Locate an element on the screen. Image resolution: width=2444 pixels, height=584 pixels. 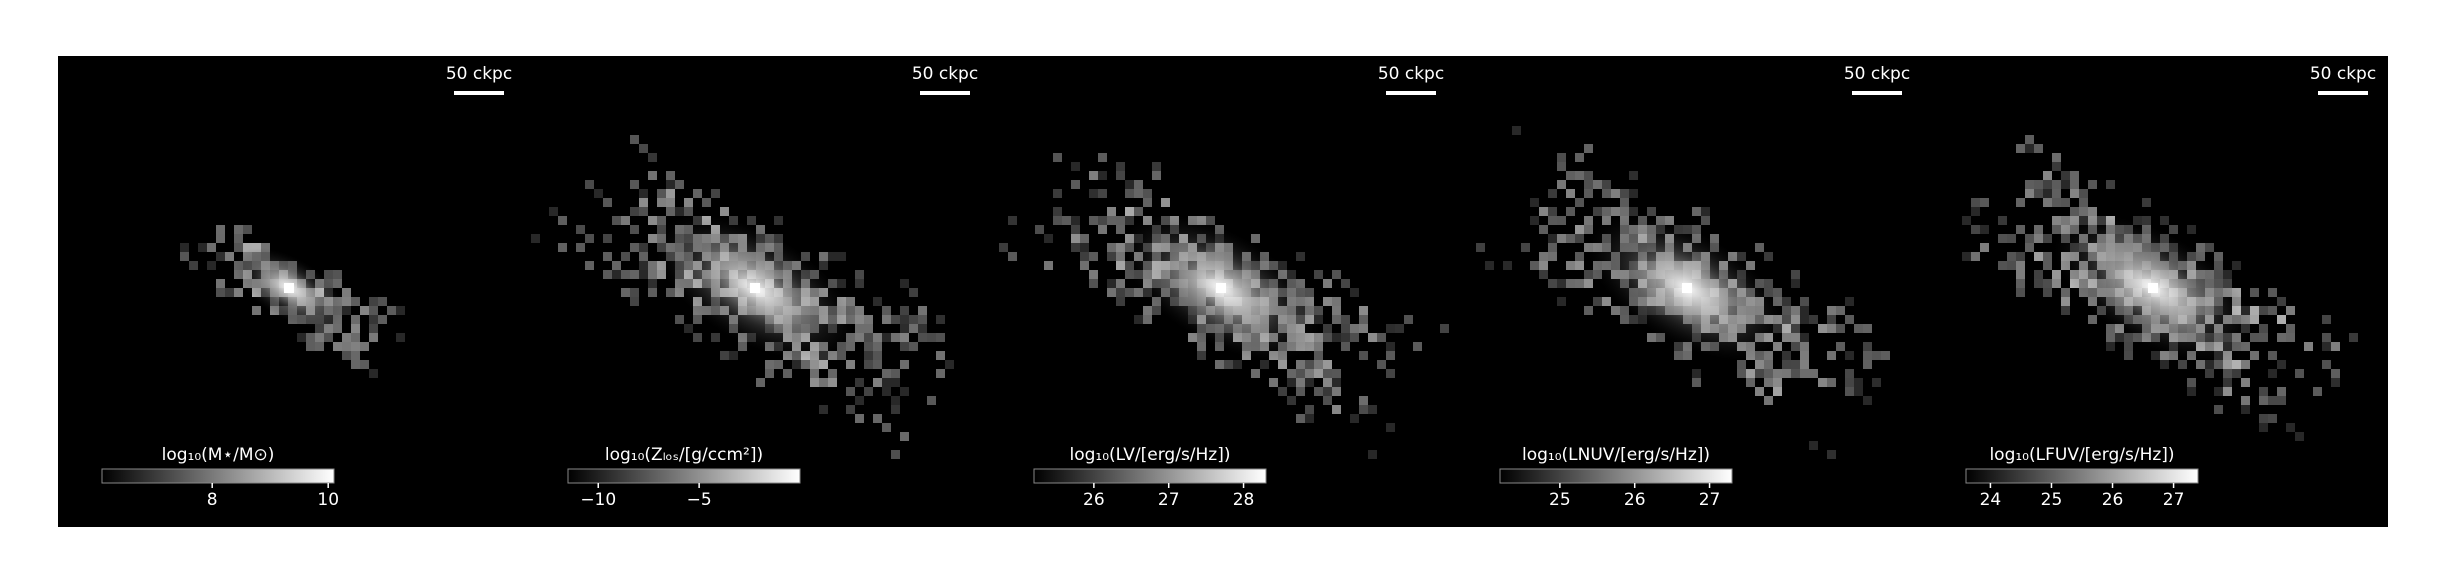
colorbar-tick-label: −5 is located at coordinates (699, 500).